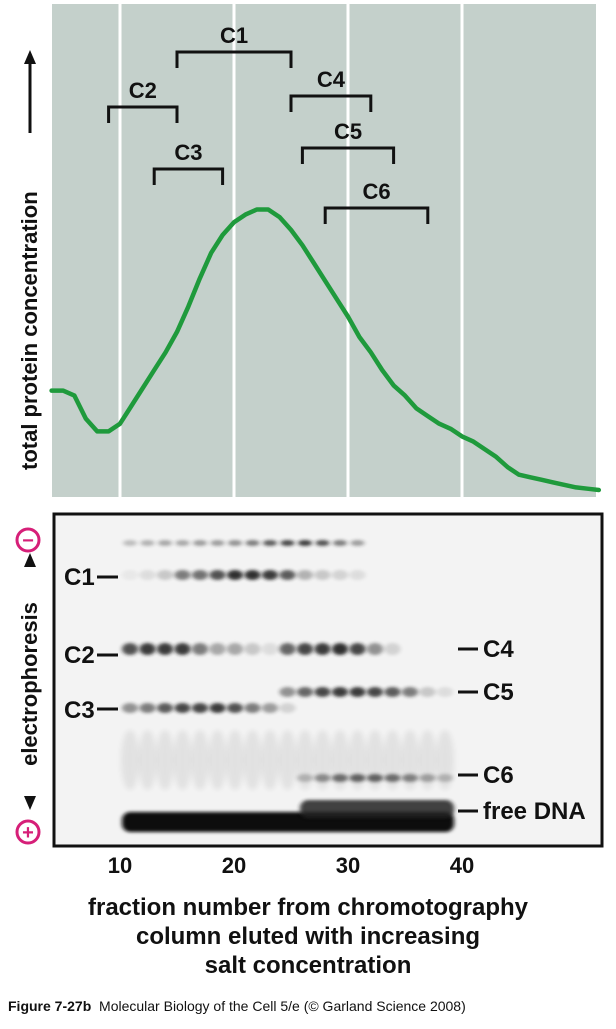 The height and width of the screenshot is (1029, 616). Describe the element at coordinates (376, 191) in the screenshot. I see `bracket-label-c6: C6` at that location.